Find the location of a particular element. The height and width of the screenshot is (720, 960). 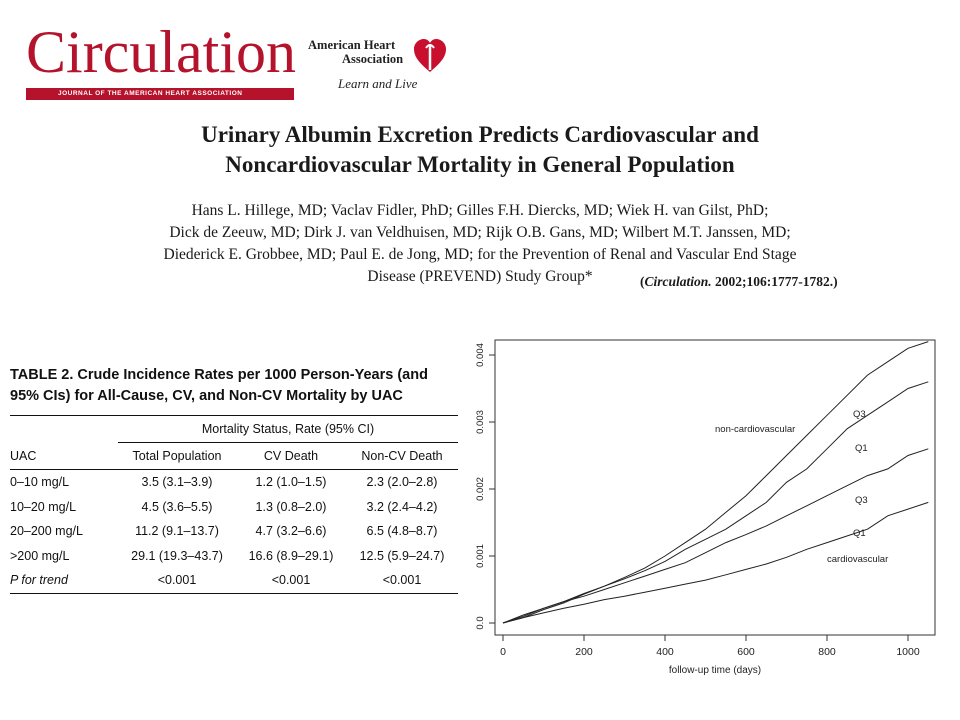

table-cell: 10–20 mg/L is located at coordinates (43, 506).